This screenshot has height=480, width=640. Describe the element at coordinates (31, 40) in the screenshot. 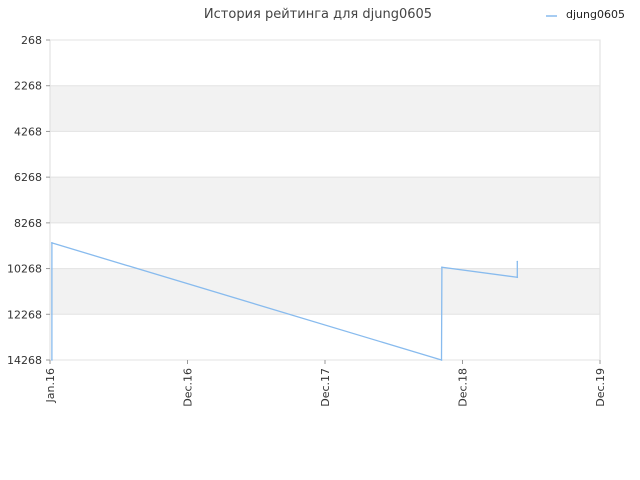

I see `y-tick-label: 268` at that location.